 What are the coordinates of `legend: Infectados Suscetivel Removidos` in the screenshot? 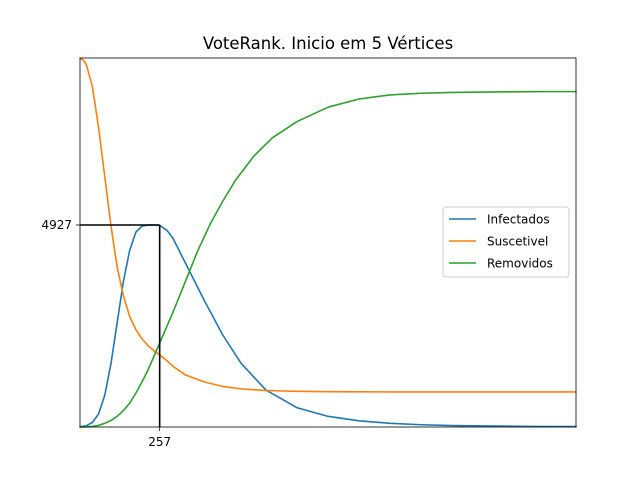 It's located at (506, 242).